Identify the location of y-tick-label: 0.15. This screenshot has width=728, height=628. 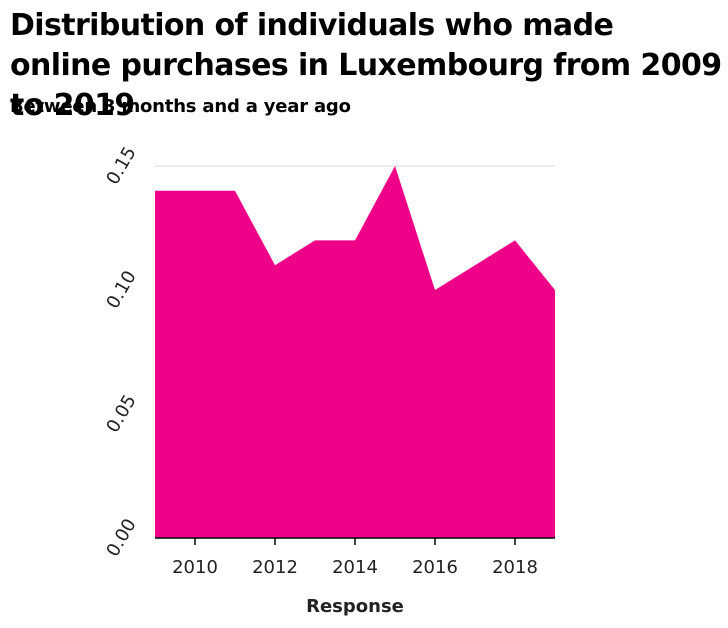
(121, 165).